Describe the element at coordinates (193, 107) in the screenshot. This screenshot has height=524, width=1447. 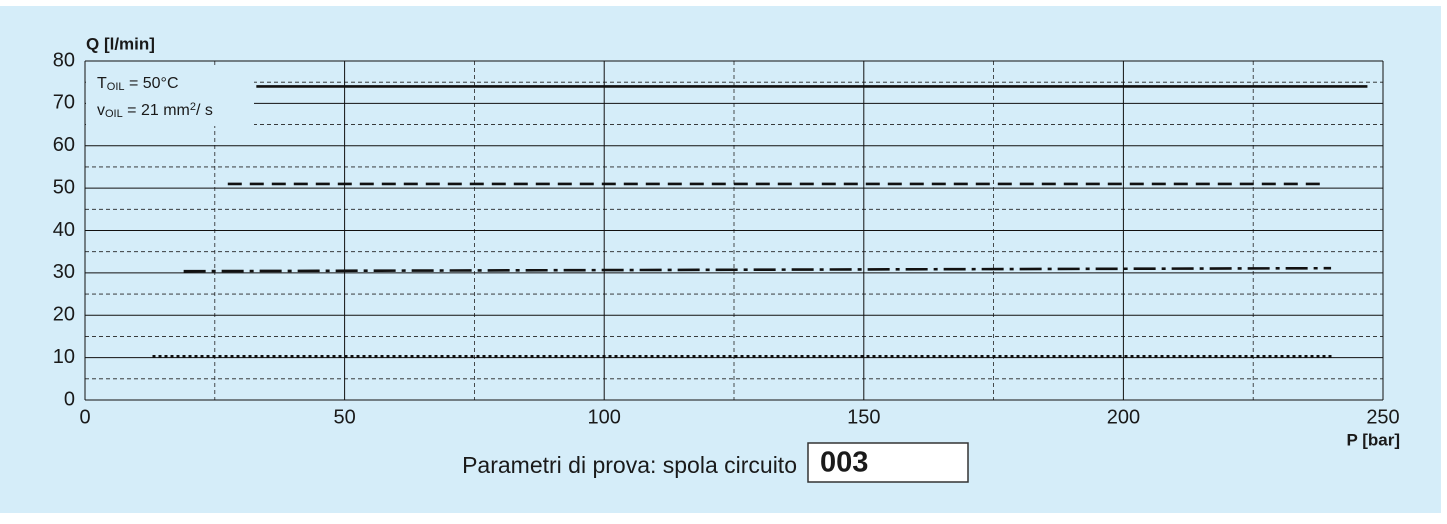
I see `annotation-part: 2` at that location.